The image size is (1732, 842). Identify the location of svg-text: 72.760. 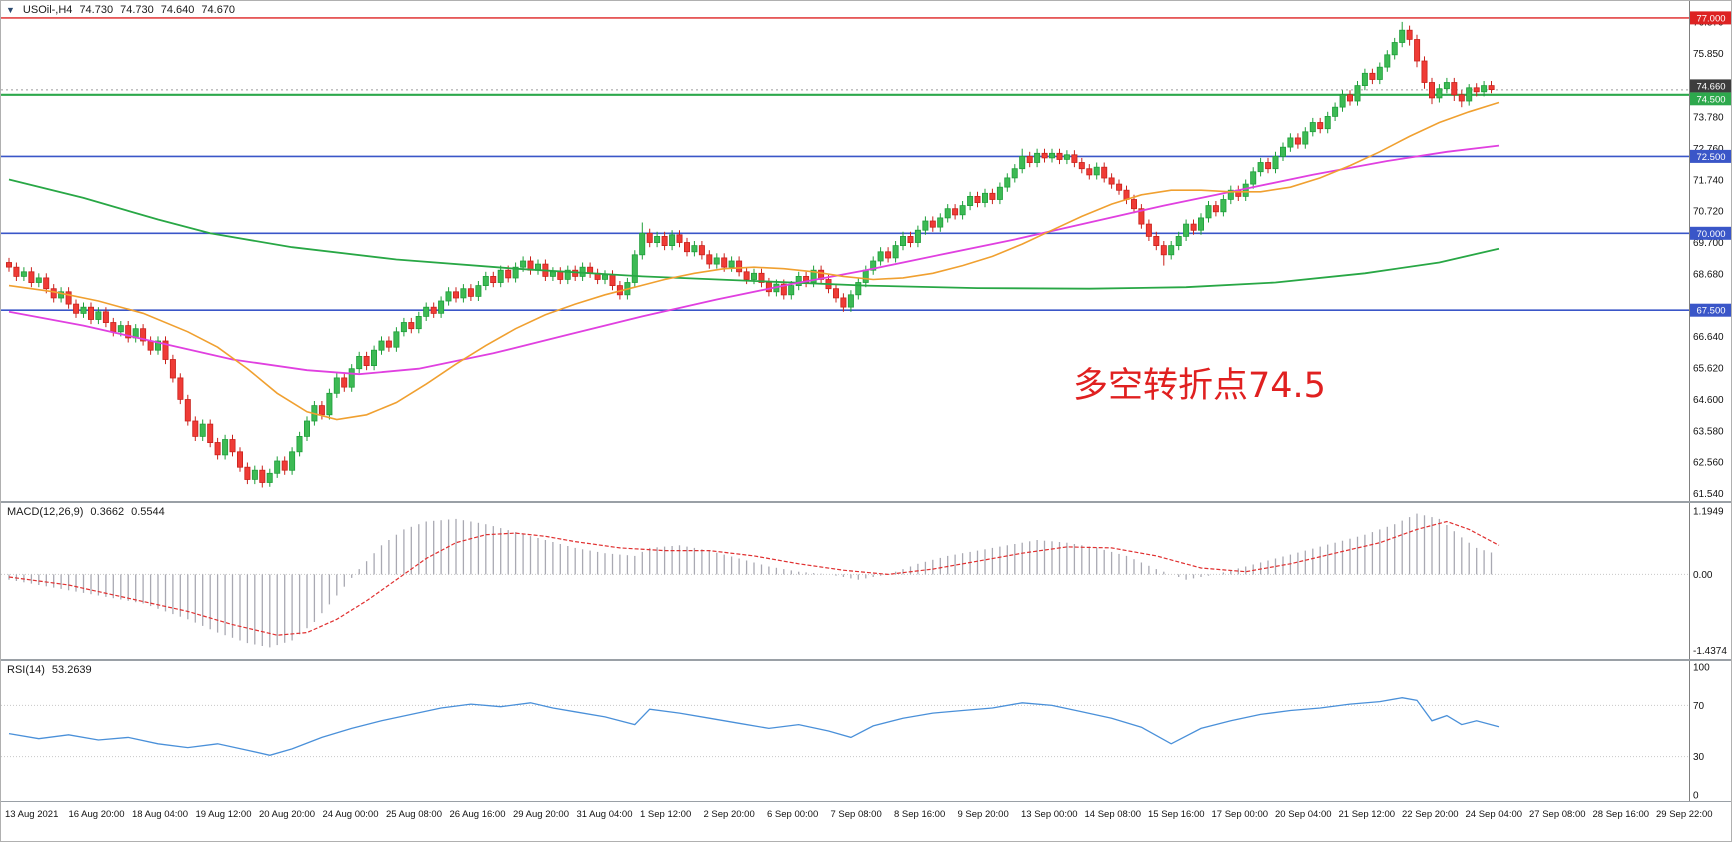
(1708, 149).